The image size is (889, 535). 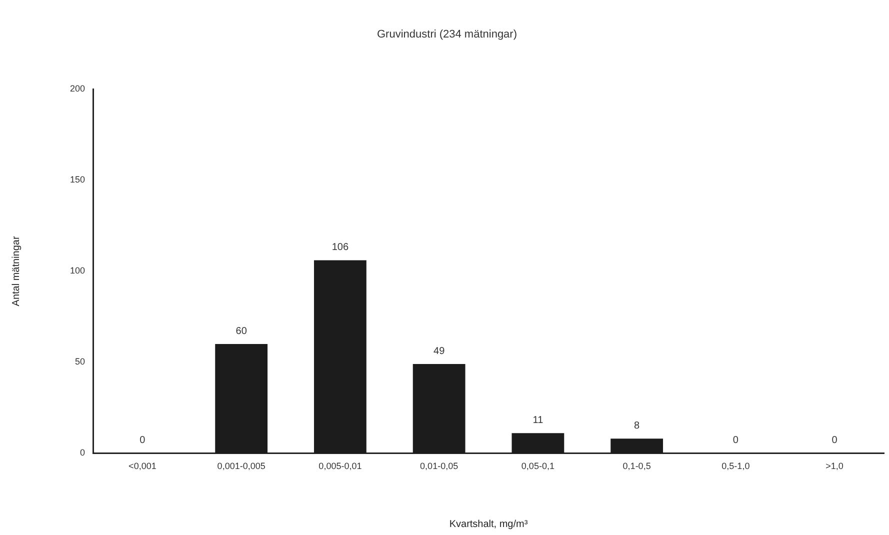 I want to click on data-label: 8, so click(x=637, y=426).